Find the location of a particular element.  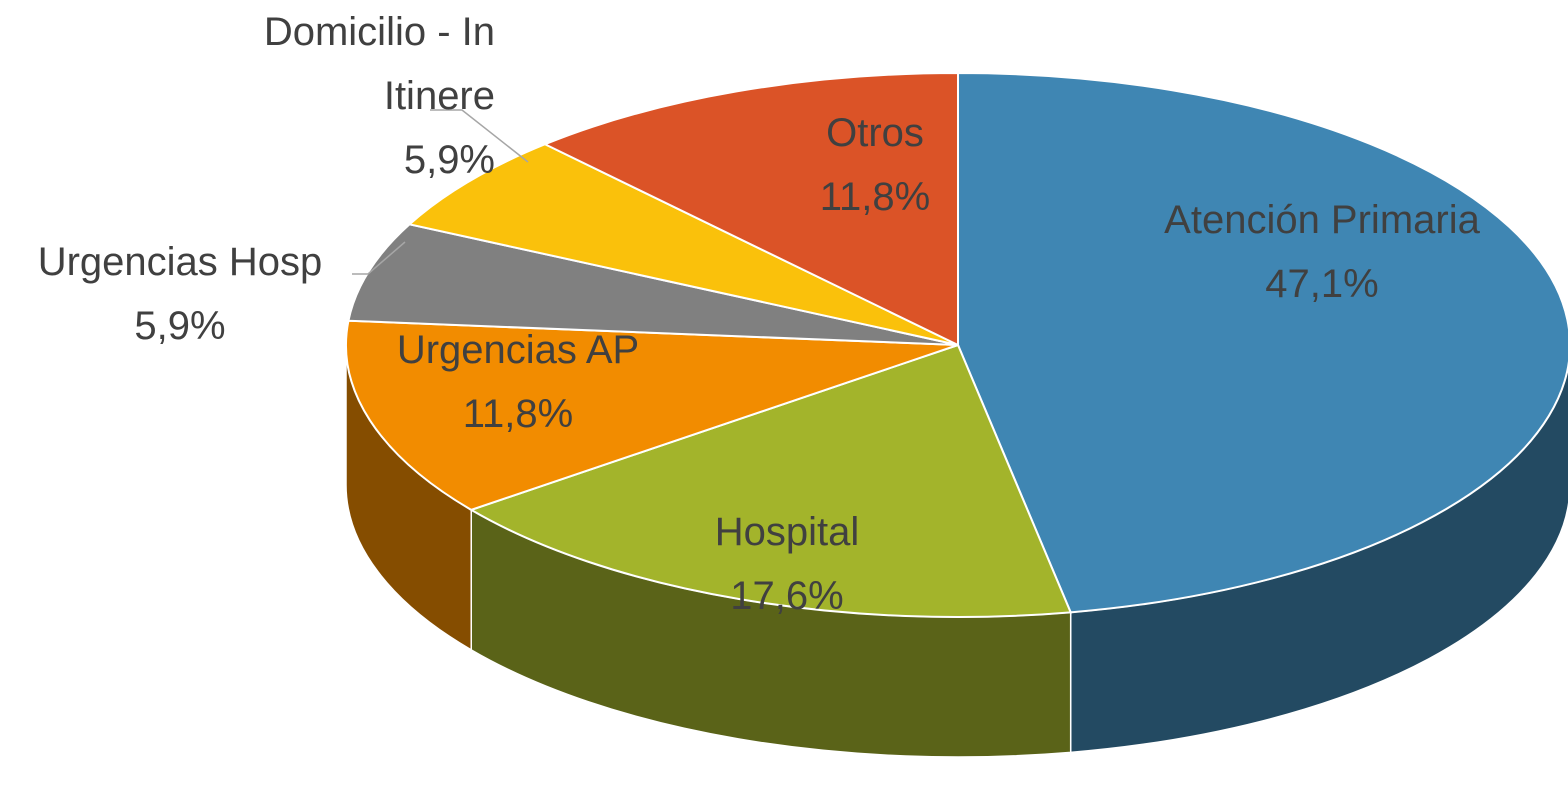

category-label: Urgencias AP is located at coordinates (518, 350).